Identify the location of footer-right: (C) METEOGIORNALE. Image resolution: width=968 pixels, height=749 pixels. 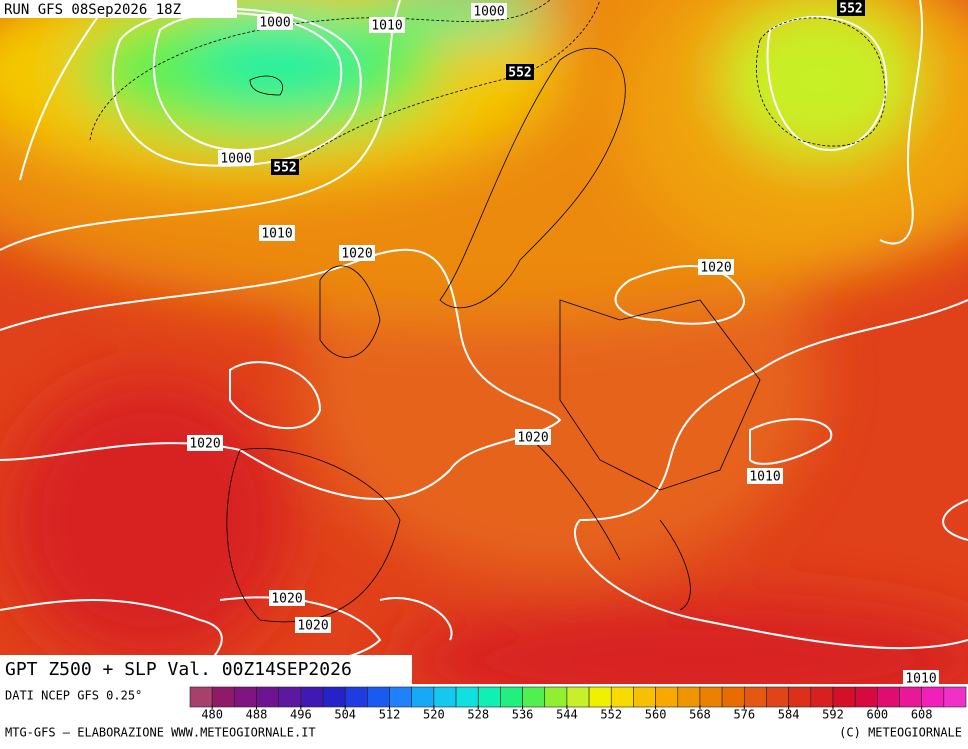
(900, 733).